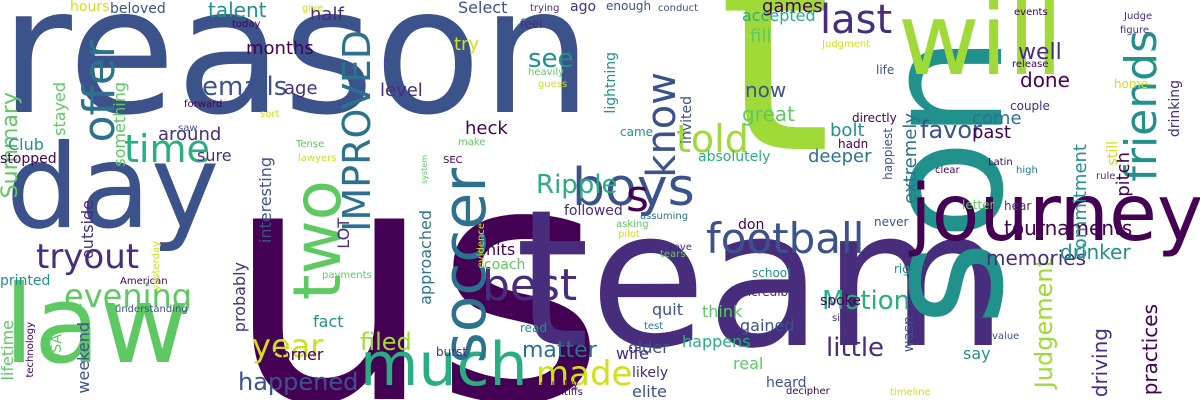  What do you see at coordinates (270, 114) in the screenshot?
I see `word-sort: sort` at bounding box center [270, 114].